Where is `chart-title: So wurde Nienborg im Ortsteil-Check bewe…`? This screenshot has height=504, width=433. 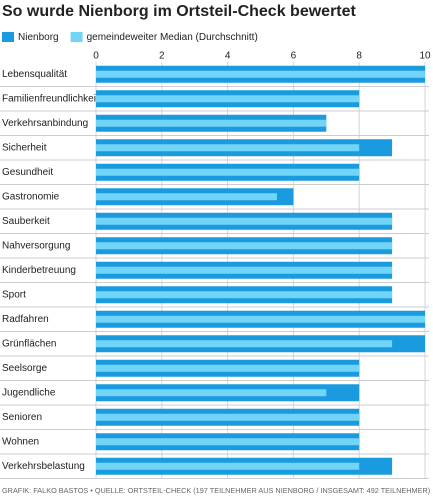
chart-title: So wurde Nienborg im Ortsteil-Check bewe… is located at coordinates (179, 11).